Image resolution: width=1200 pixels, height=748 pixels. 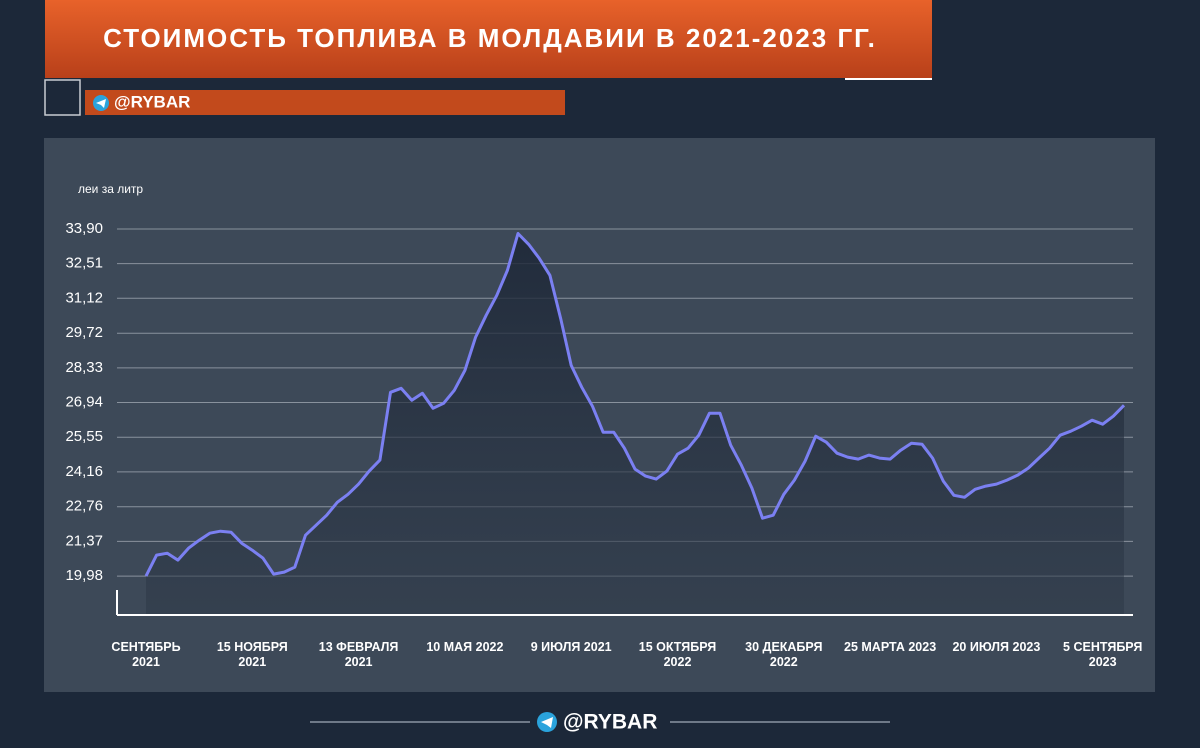 What do you see at coordinates (84, 436) in the screenshot?
I see `y-tick-label: 25,55` at bounding box center [84, 436].